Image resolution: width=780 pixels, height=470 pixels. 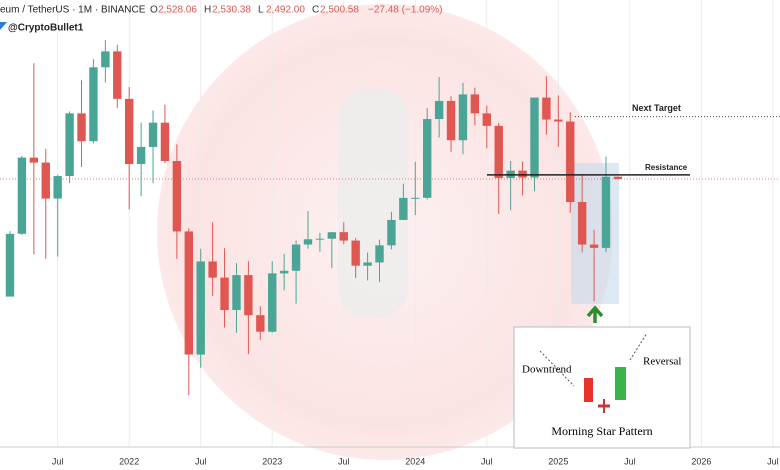 What do you see at coordinates (601, 431) in the screenshot?
I see `inset-title: Morning Star Pattern` at bounding box center [601, 431].